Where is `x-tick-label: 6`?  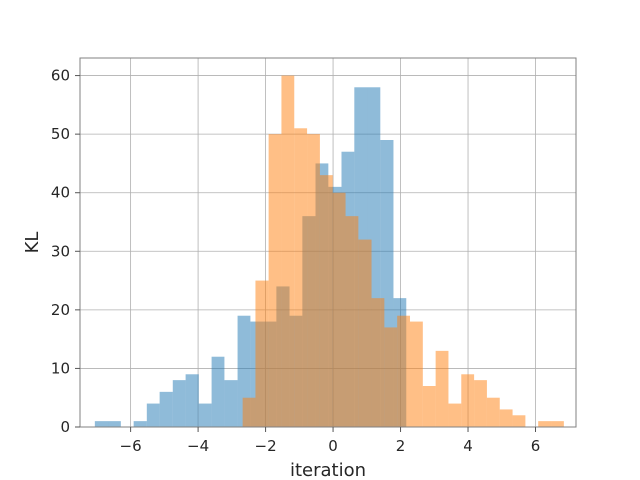
x-tick-label: 6 is located at coordinates (536, 446).